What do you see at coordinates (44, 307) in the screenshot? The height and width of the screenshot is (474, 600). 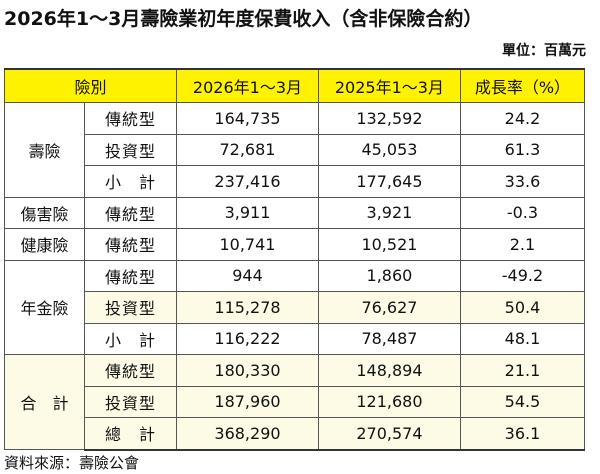 I see `group-label: 年金險` at bounding box center [44, 307].